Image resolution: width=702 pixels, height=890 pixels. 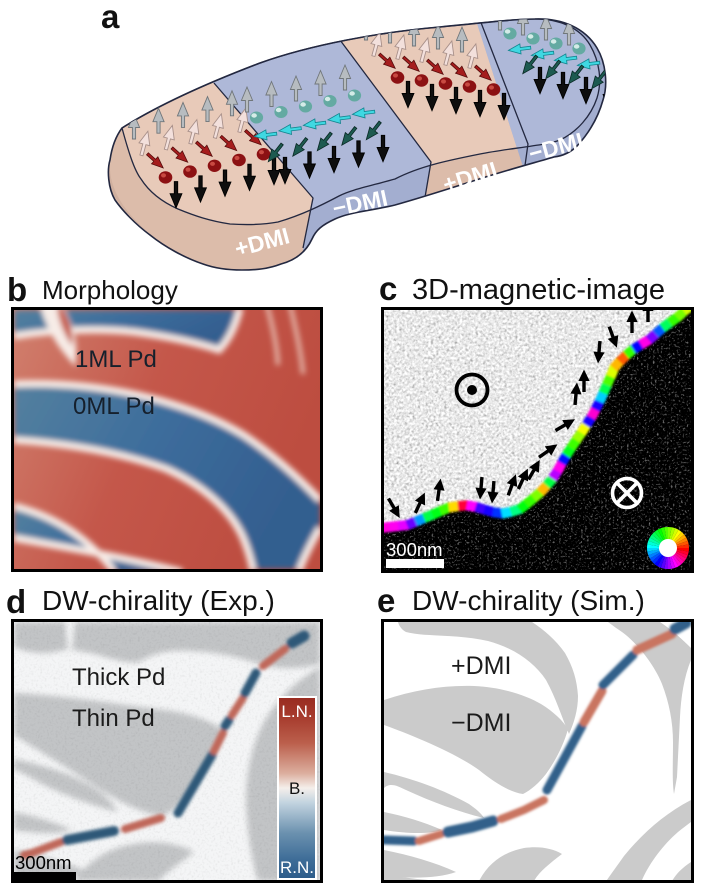 I want to click on svg-text: +DMI, so click(x=481, y=666).